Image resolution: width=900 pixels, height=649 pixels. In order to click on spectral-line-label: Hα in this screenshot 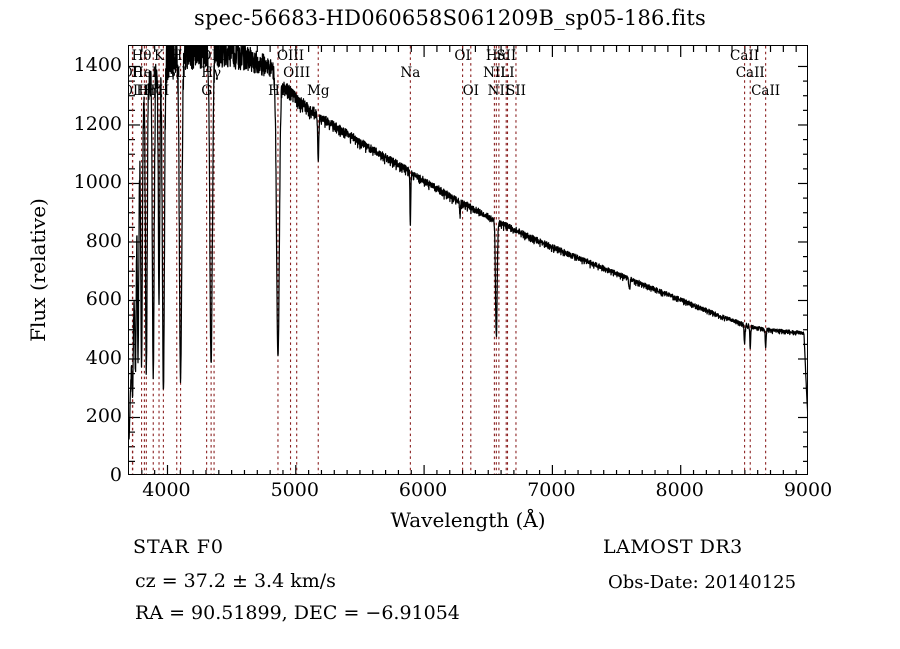, I will do `click(496, 56)`.